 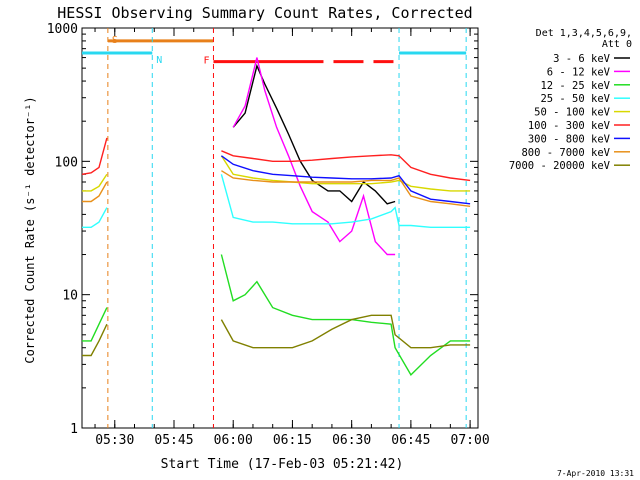 I want to click on marker-label-s: S, so click(x=115, y=40).